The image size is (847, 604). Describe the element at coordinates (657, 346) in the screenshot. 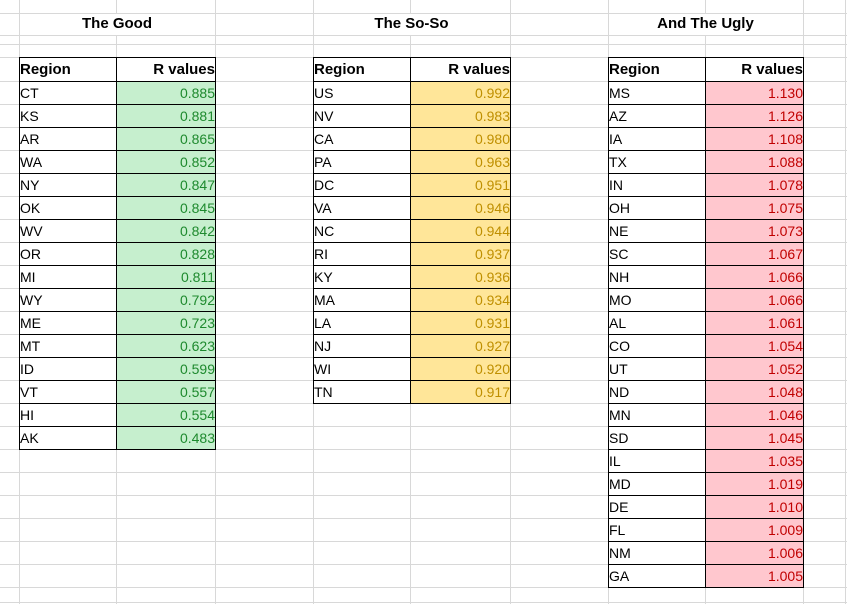

I see `region-cell: CO` at that location.